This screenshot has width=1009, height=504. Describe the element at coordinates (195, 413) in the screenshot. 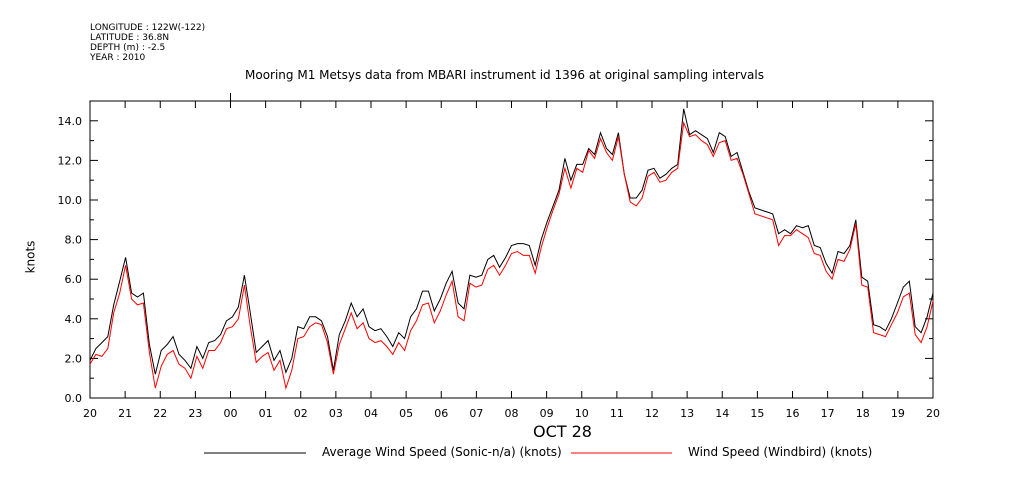

I see `x-tick-label: 23` at that location.